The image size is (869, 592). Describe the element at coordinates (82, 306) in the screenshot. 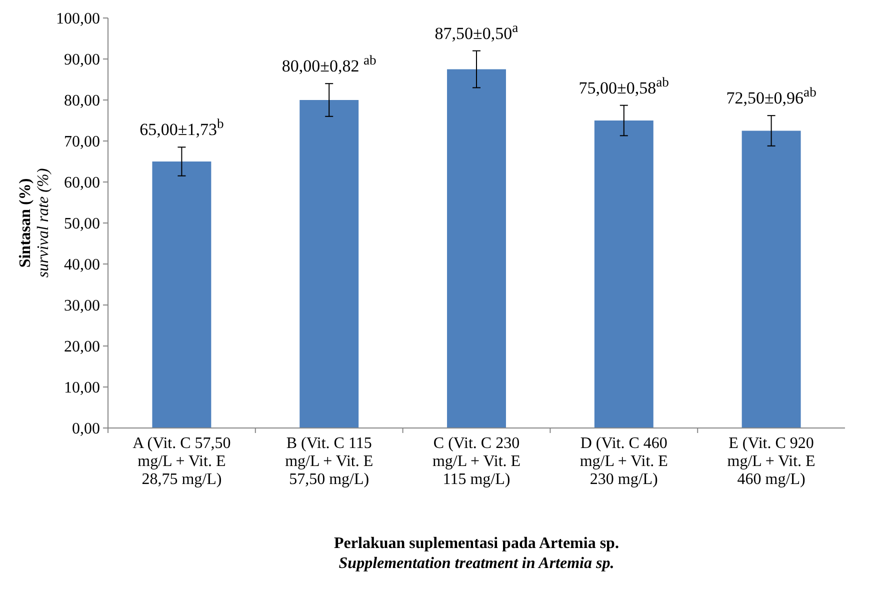

I see `y-tick-label: 30,00` at that location.